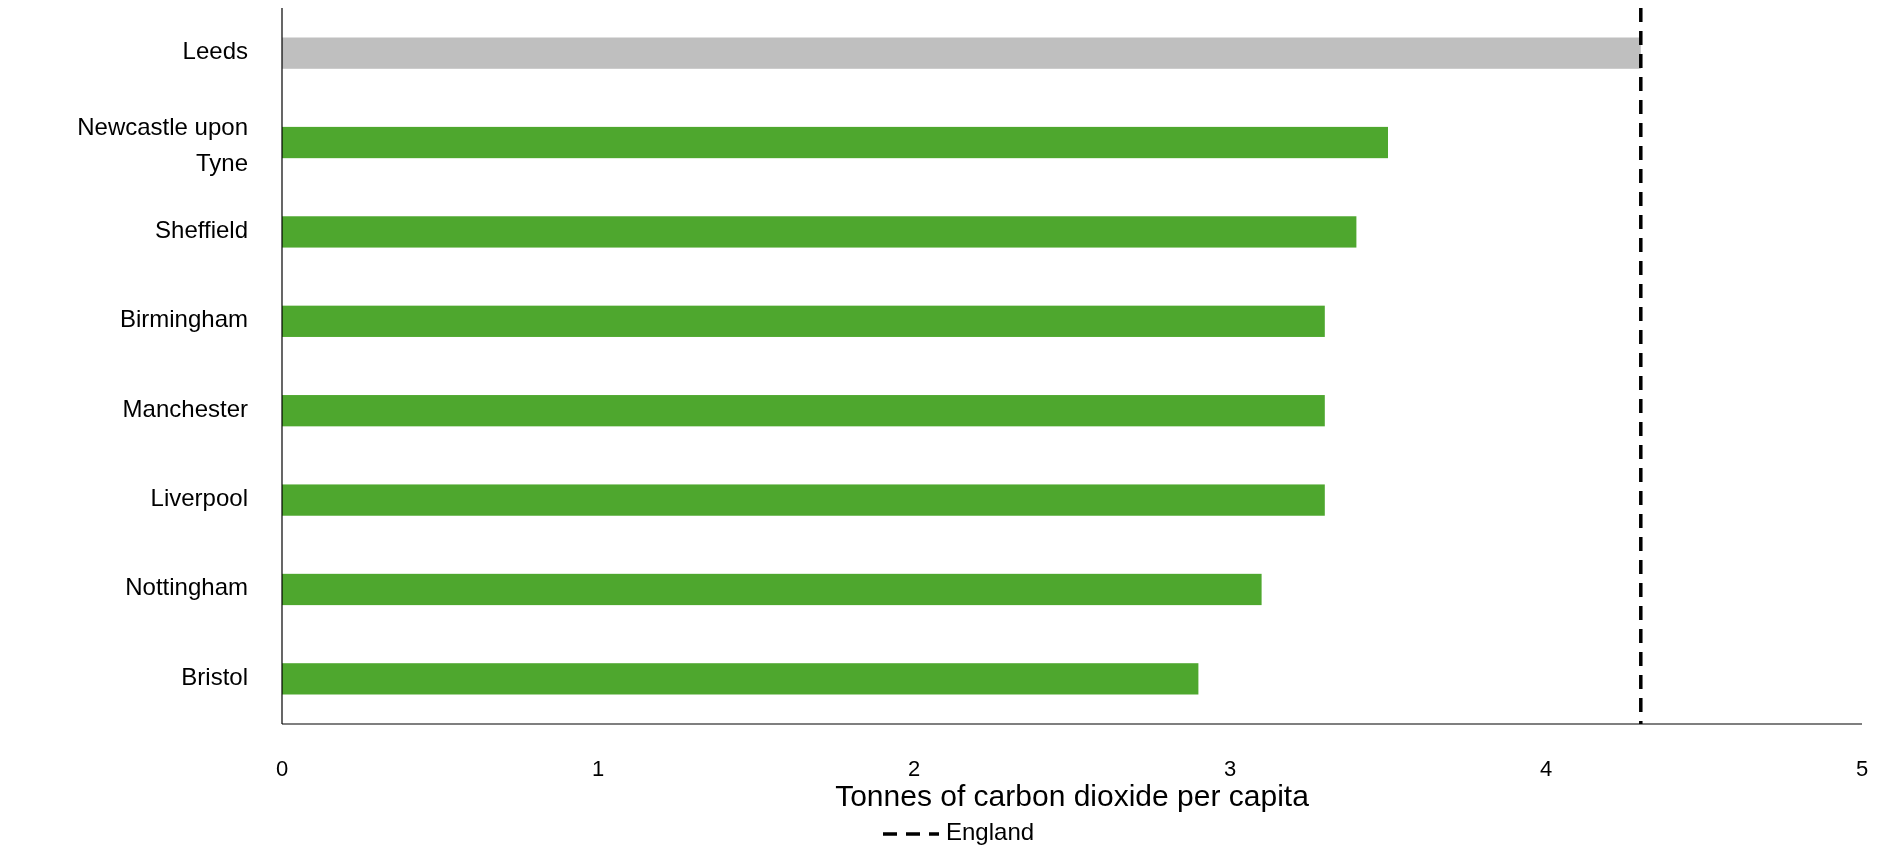  I want to click on y-tick-label: Newcastle upon Tyne, so click(162, 144).